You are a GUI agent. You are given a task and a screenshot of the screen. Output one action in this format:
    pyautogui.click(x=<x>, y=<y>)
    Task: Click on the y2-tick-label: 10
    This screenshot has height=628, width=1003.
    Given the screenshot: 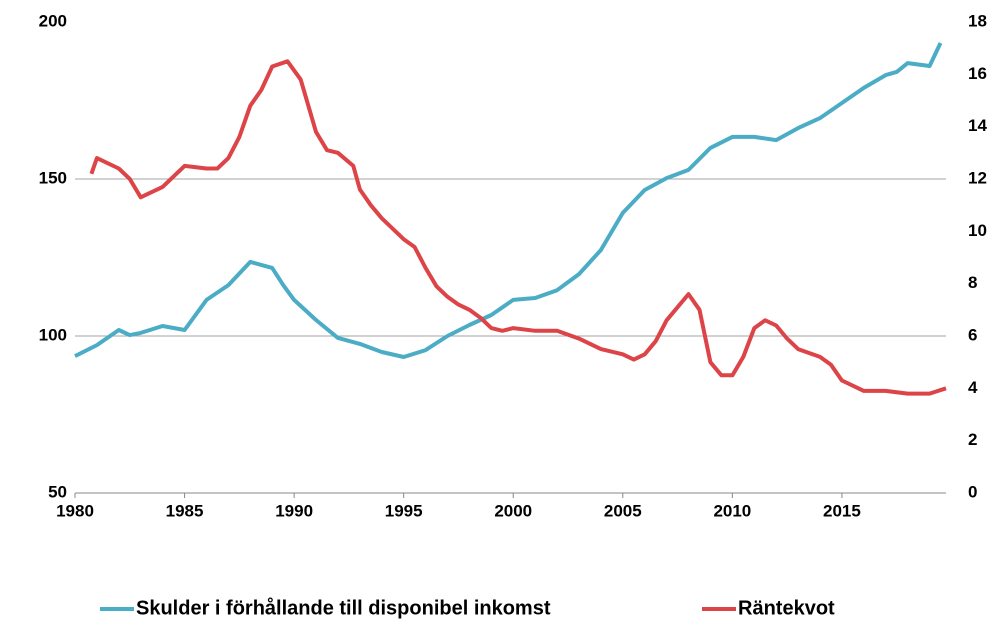 What is the action you would take?
    pyautogui.click(x=977, y=230)
    